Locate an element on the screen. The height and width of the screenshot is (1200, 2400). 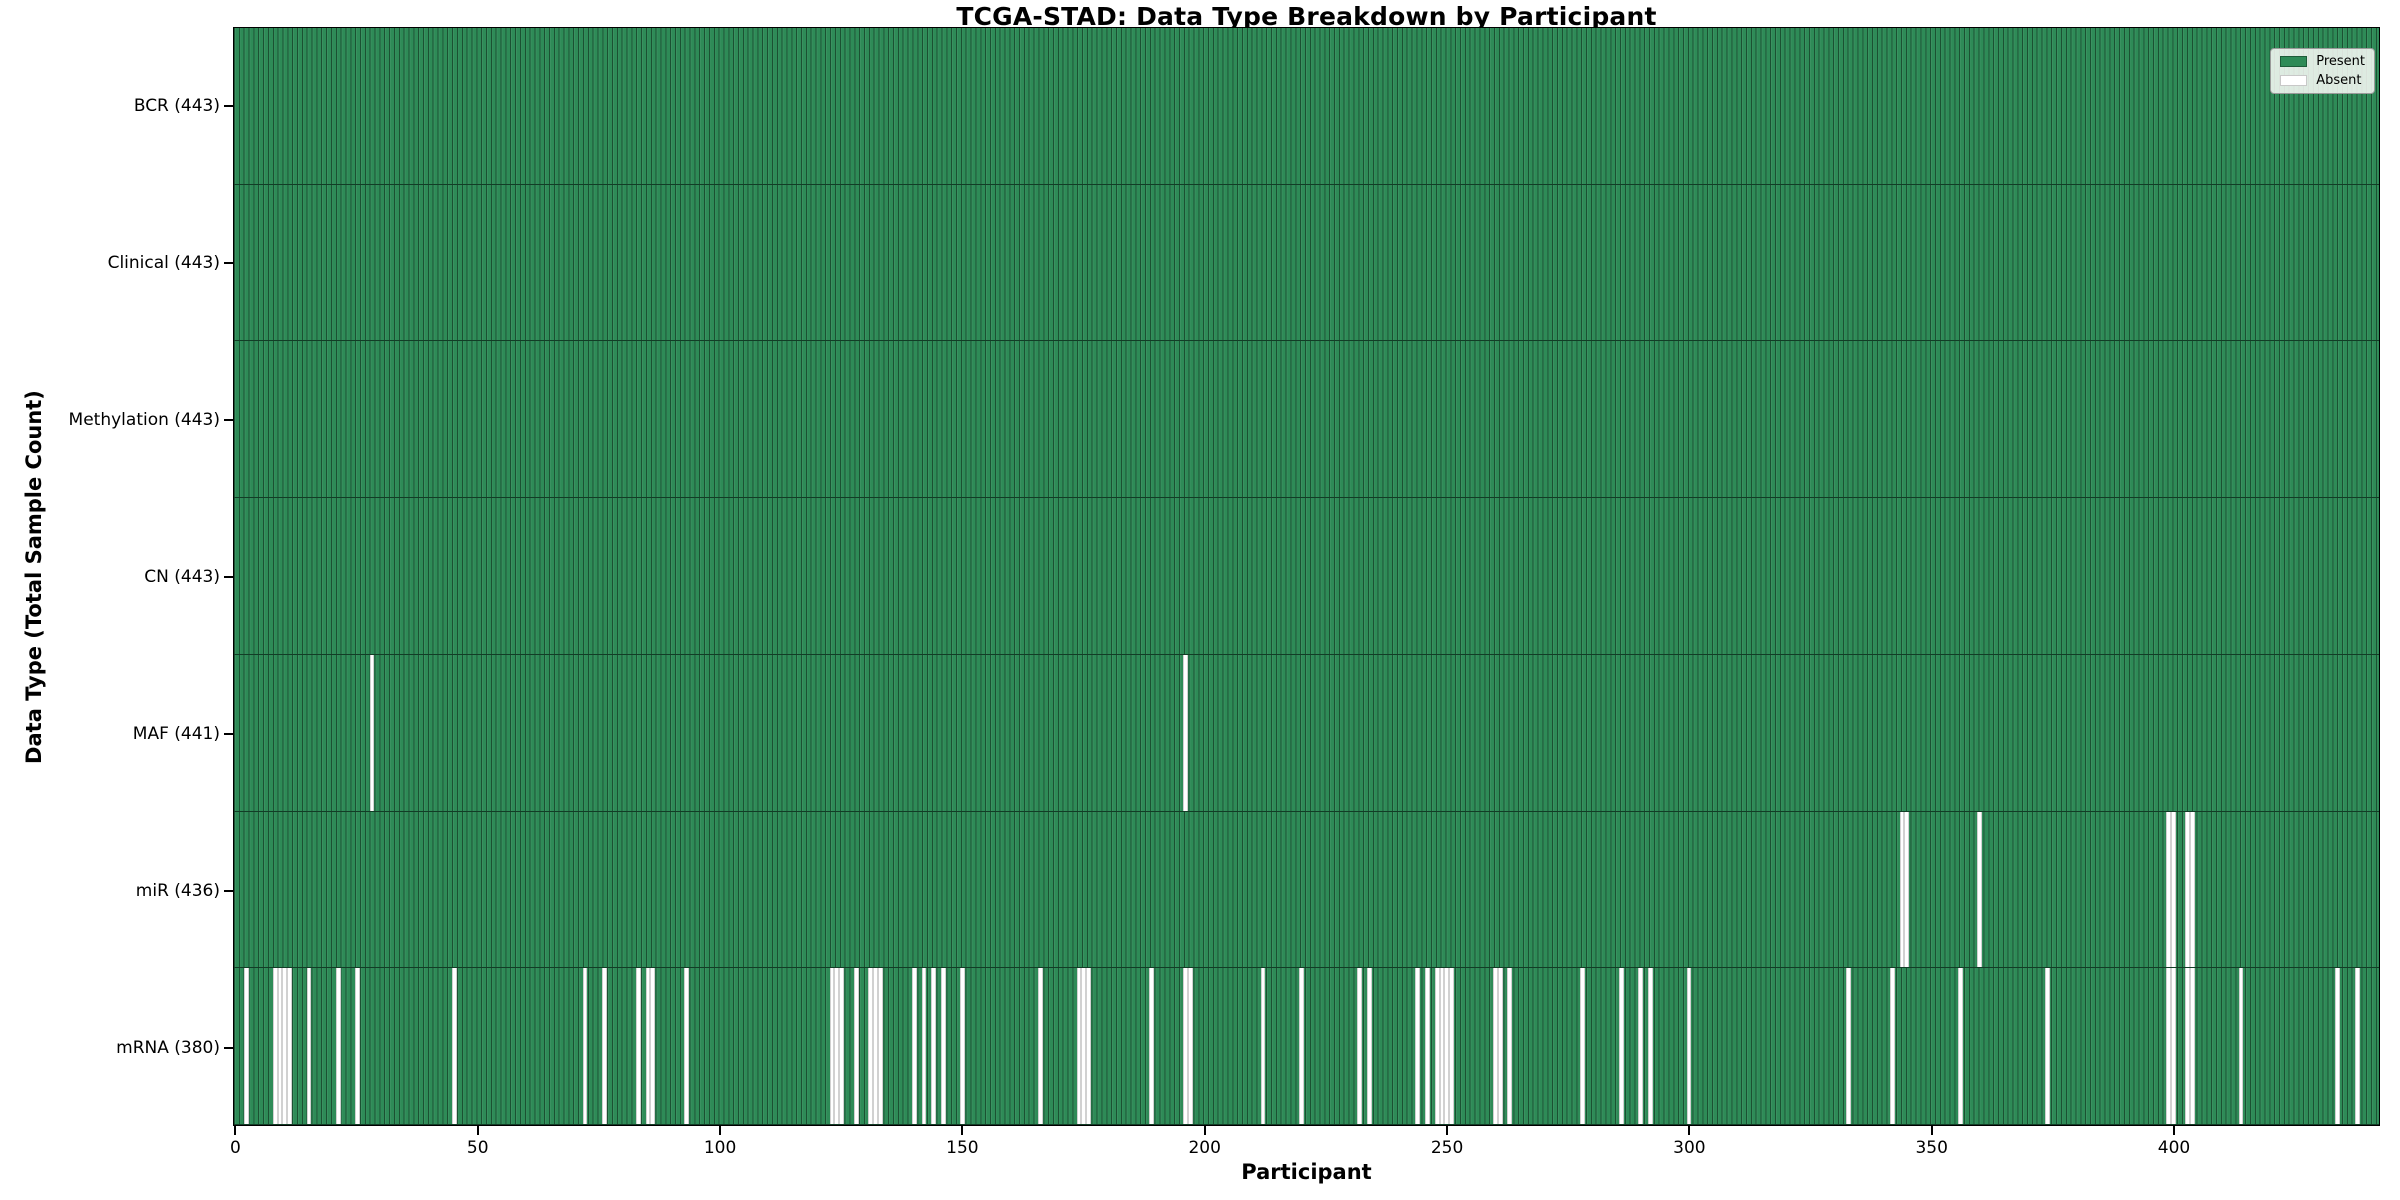
legend: Present Absent is located at coordinates (2322, 71).